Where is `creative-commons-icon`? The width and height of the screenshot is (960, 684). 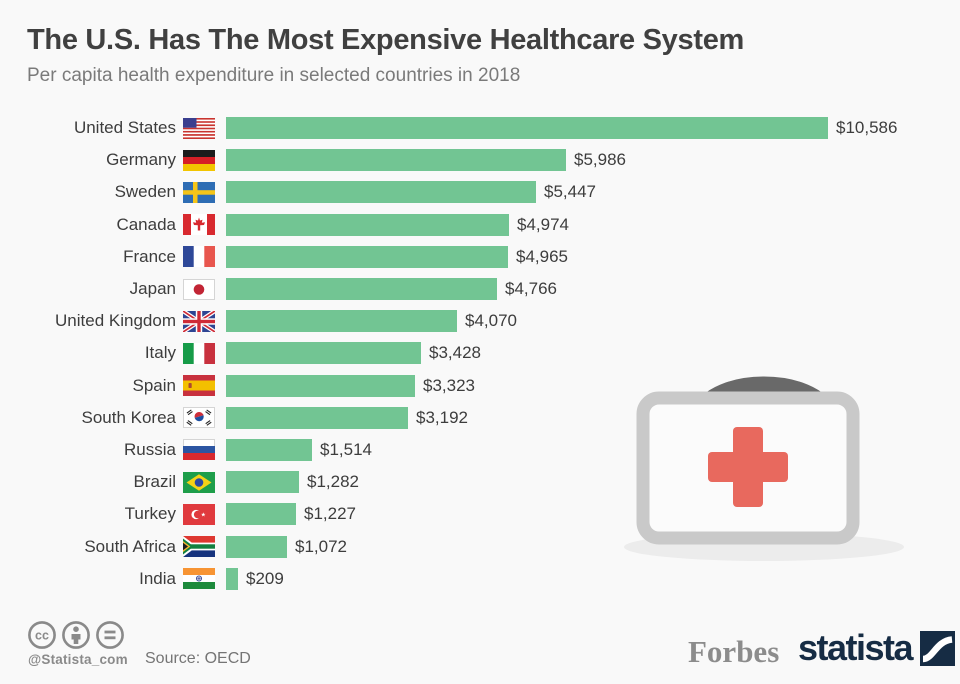
creative-commons-icon is located at coordinates (42, 635).